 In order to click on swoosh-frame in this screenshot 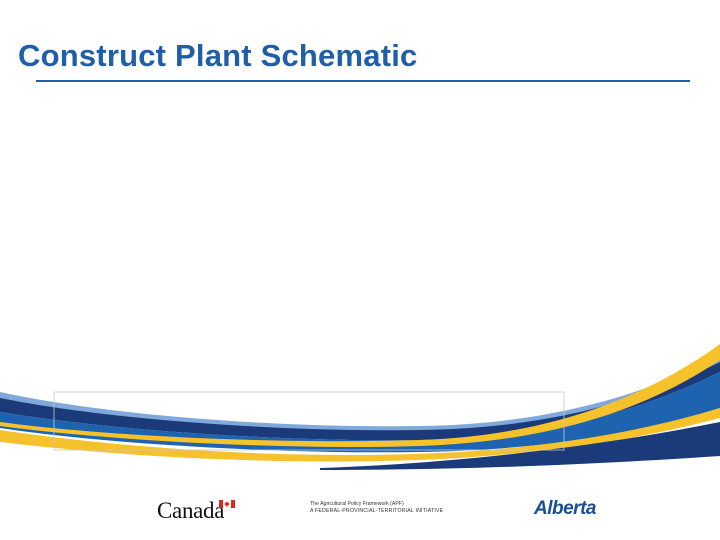, I will do `click(309, 421)`.